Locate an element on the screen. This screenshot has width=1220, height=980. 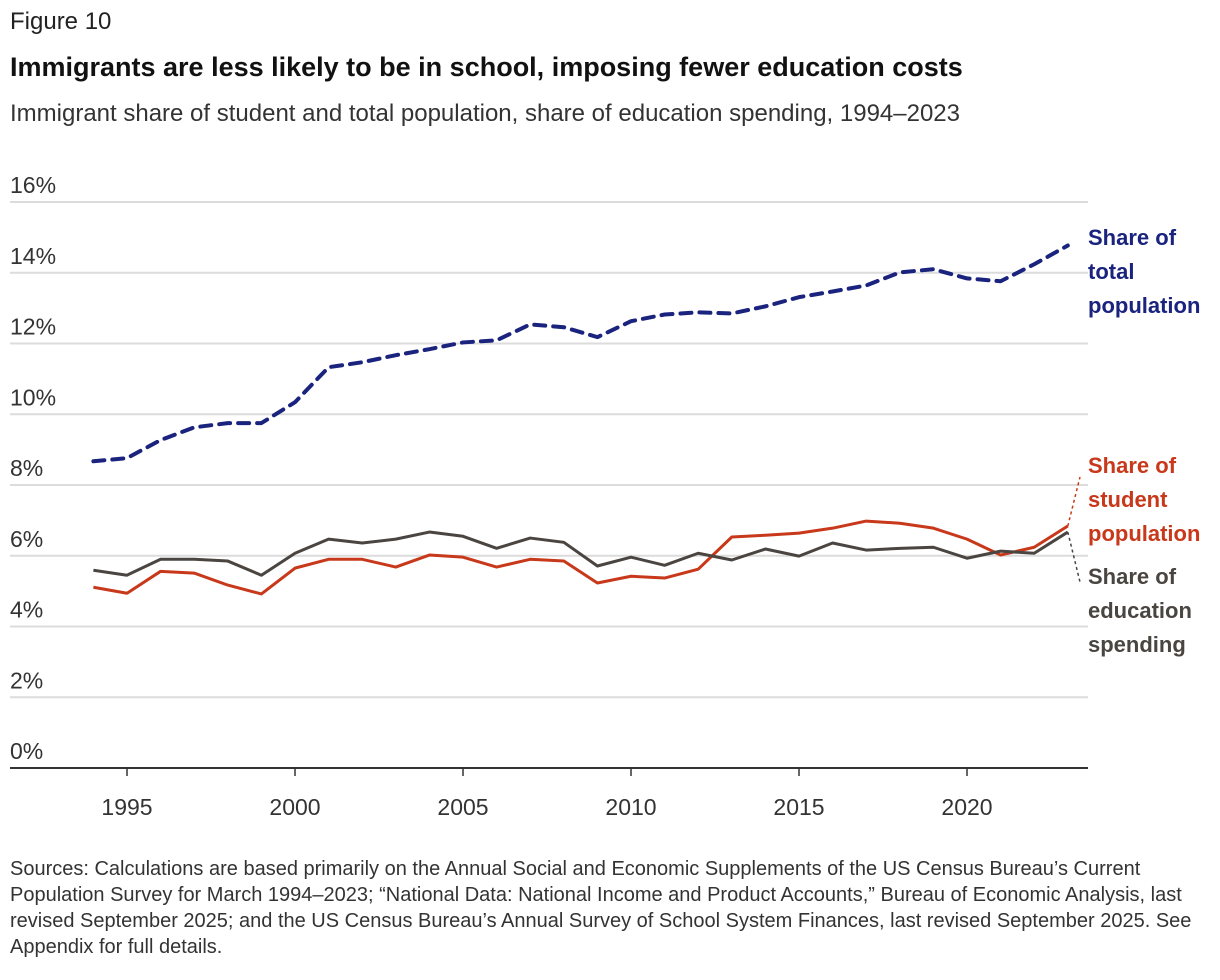
series-label: total is located at coordinates (1111, 271).